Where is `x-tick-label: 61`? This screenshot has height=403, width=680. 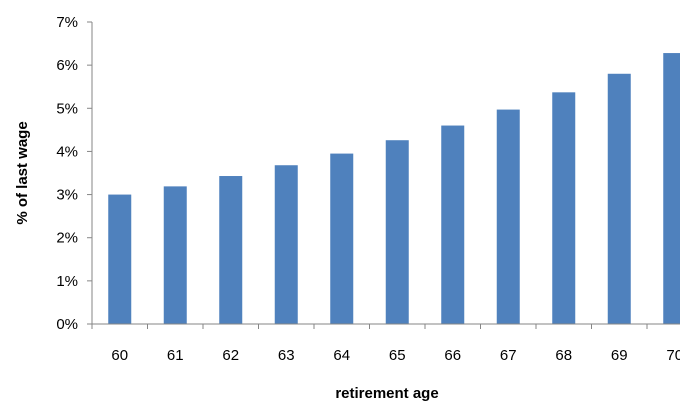
x-tick-label: 61 is located at coordinates (175, 355).